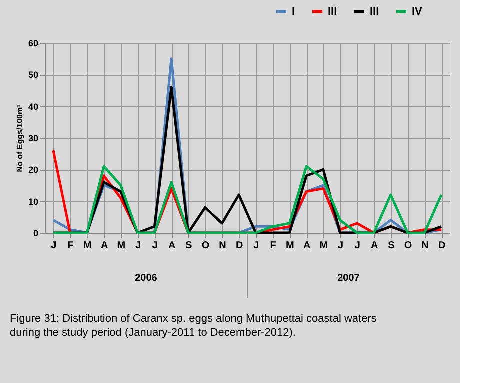 The image size is (488, 383). Describe the element at coordinates (194, 326) in the screenshot. I see `caption: Figure 31: Distribution of Caranx sp. eggs along Muthupettai coastal waters during the study period (January-2011 to December-2012).` at that location.